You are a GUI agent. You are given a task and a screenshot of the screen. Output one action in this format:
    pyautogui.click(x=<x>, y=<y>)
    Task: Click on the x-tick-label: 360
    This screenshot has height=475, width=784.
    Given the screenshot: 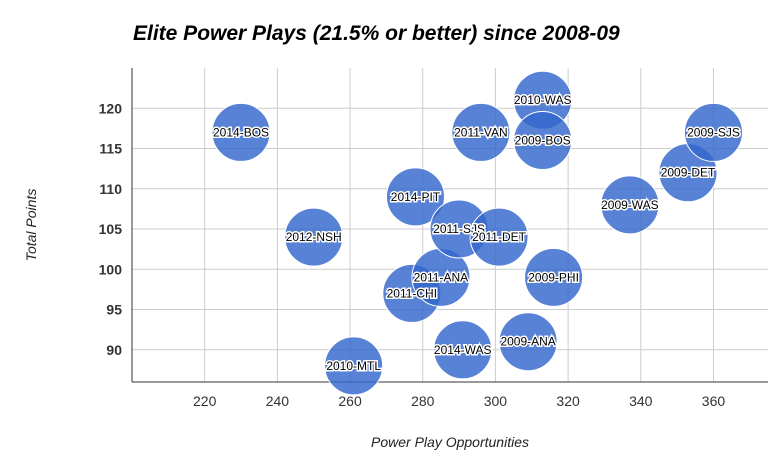 What is the action you would take?
    pyautogui.click(x=714, y=401)
    